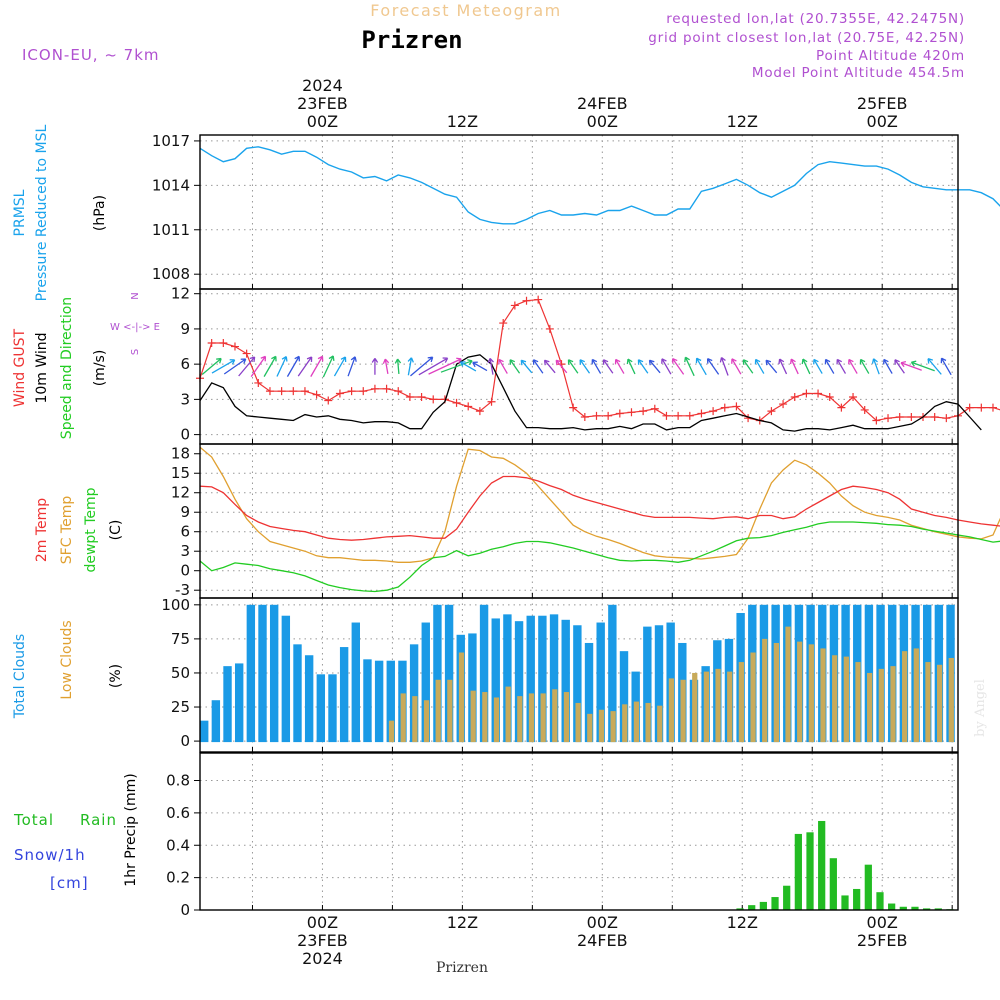 The image size is (1000, 1000). What do you see at coordinates (180, 673) in the screenshot?
I see `clouds-ytick-label: 50` at bounding box center [180, 673].